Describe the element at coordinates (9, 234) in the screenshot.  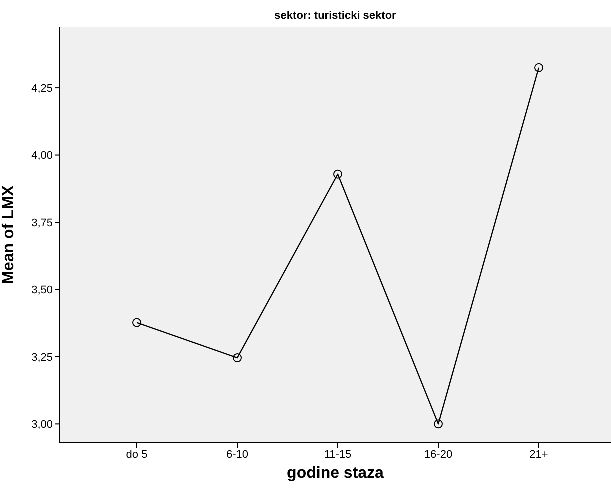
I see `y-axis-title: Mean of LMX` at that location.